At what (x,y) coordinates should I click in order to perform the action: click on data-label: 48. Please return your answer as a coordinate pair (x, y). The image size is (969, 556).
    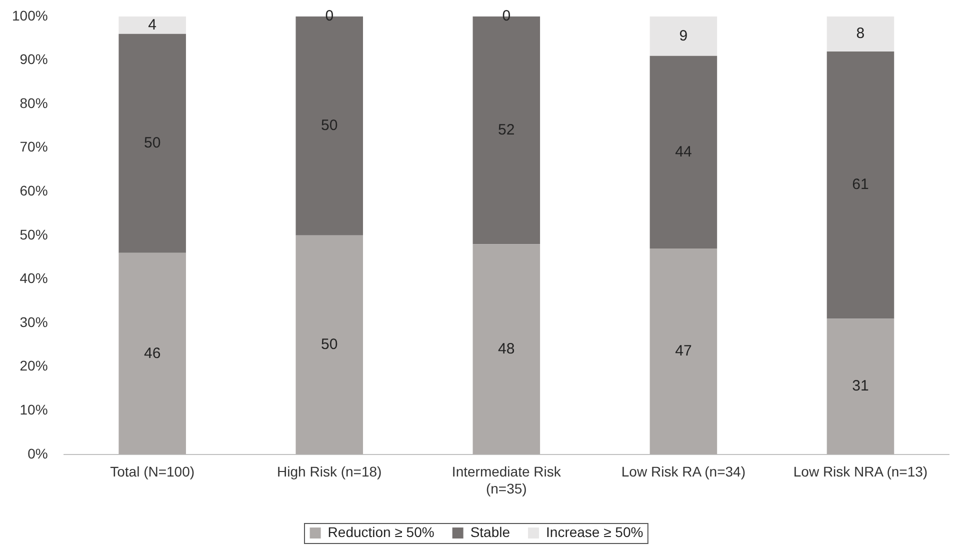
    Looking at the image, I should click on (506, 349).